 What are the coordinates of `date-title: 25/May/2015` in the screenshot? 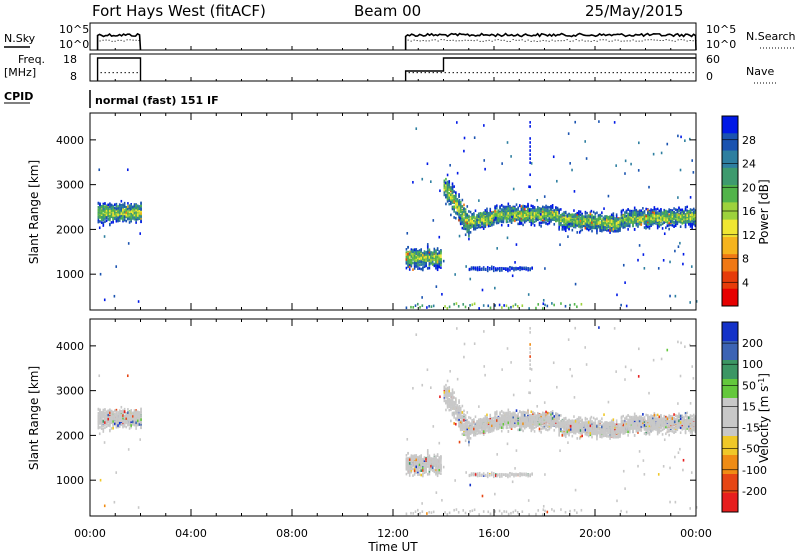 It's located at (634, 11).